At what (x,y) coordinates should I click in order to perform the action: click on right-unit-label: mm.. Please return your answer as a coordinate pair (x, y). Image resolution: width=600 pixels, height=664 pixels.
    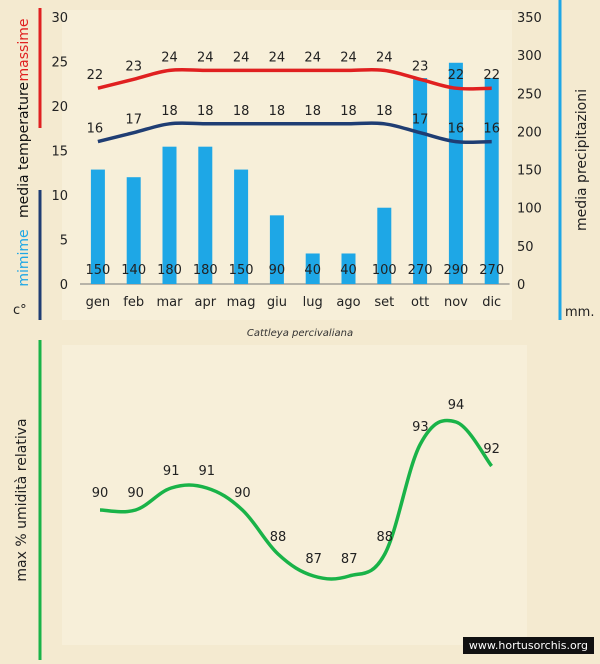
    Looking at the image, I should click on (579, 312).